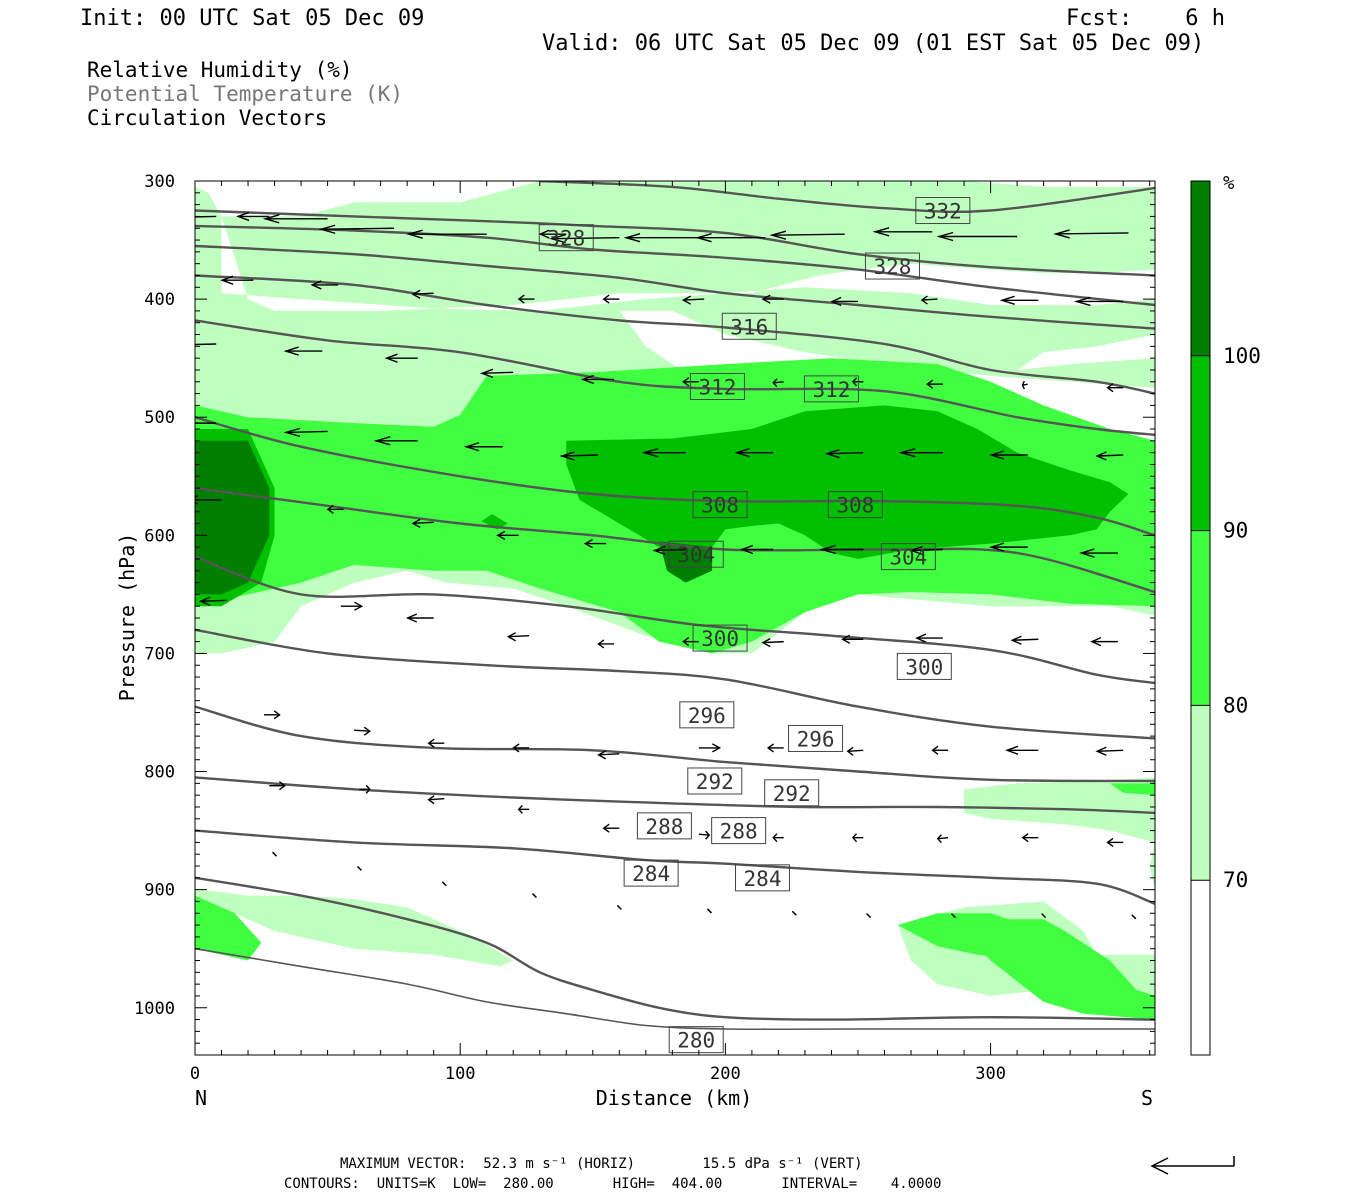 The height and width of the screenshot is (1200, 1350). Describe the element at coordinates (720, 505) in the screenshot. I see `theta-label: 308` at that location.